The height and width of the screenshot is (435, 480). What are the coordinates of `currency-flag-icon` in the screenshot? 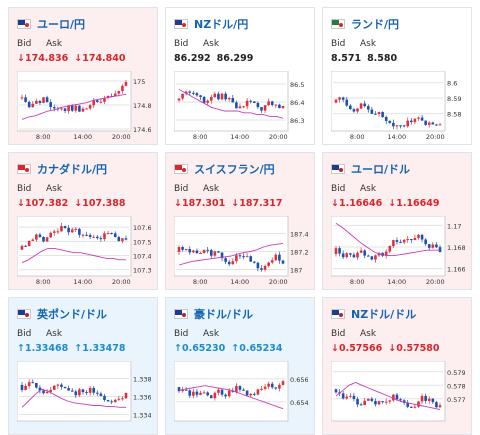 It's located at (338, 169).